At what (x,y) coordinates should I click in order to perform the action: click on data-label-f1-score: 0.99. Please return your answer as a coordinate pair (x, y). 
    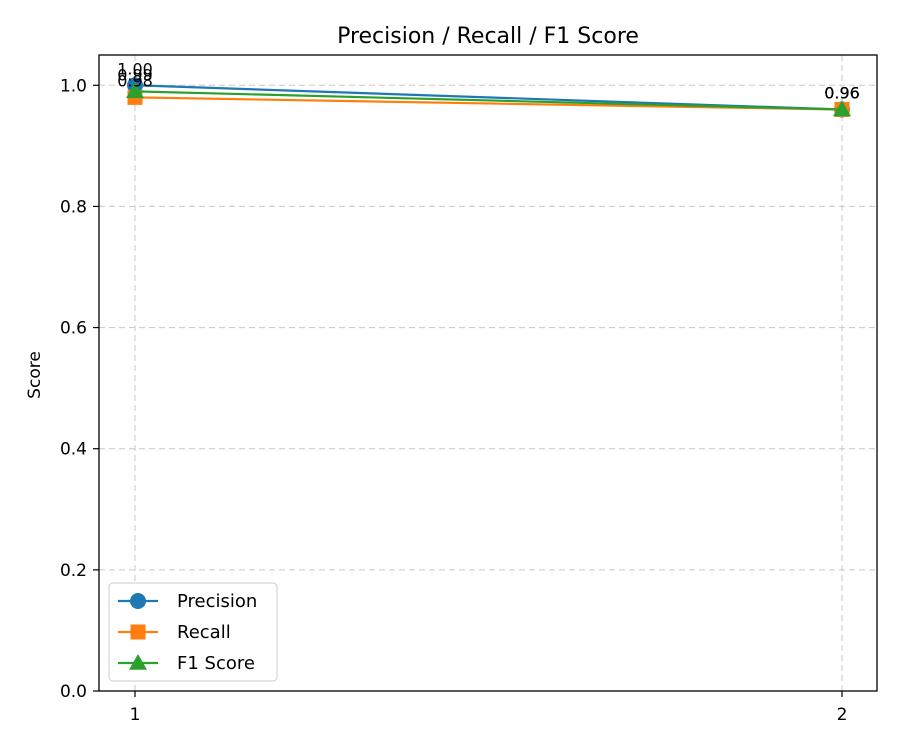
    Looking at the image, I should click on (135, 74).